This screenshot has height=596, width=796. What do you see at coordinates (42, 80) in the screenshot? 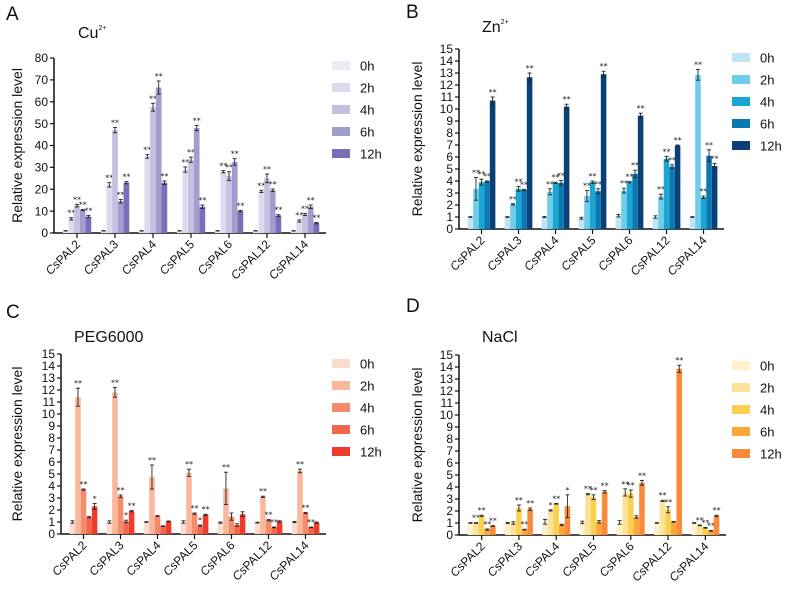
I see `y-tick-label: 70` at bounding box center [42, 80].